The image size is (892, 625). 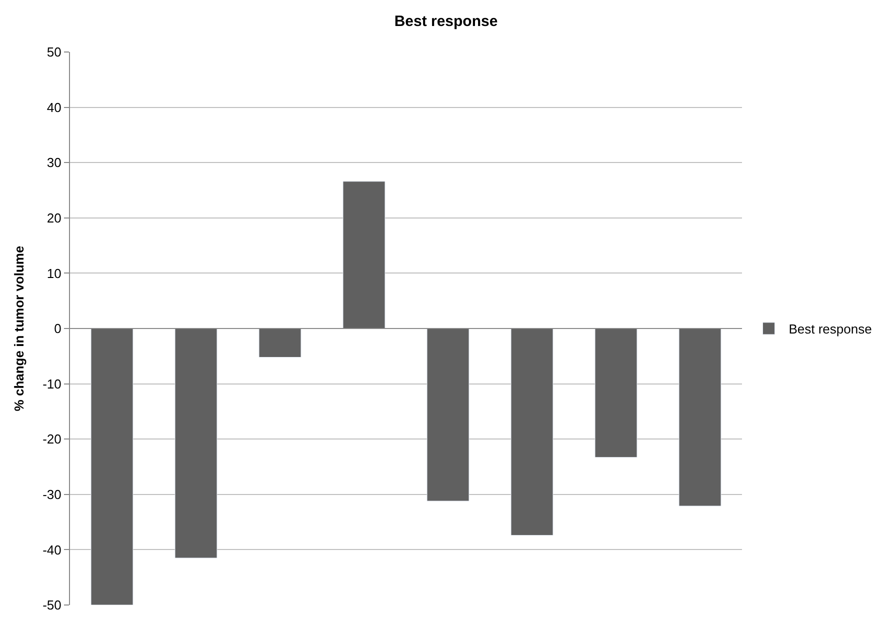 What do you see at coordinates (52, 605) in the screenshot?
I see `y-tick-label: -50` at bounding box center [52, 605].